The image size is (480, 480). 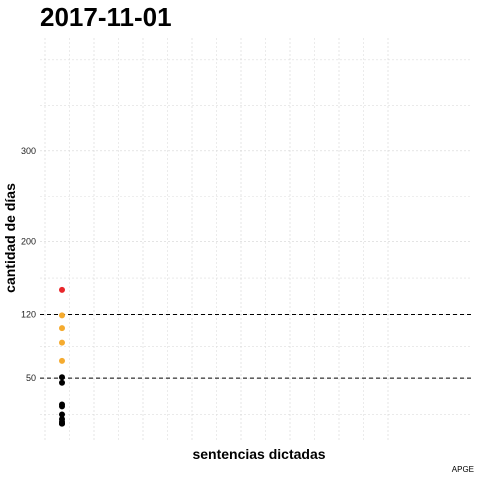 I want to click on x-axis-title: sentencias dictadas, so click(x=258, y=454).